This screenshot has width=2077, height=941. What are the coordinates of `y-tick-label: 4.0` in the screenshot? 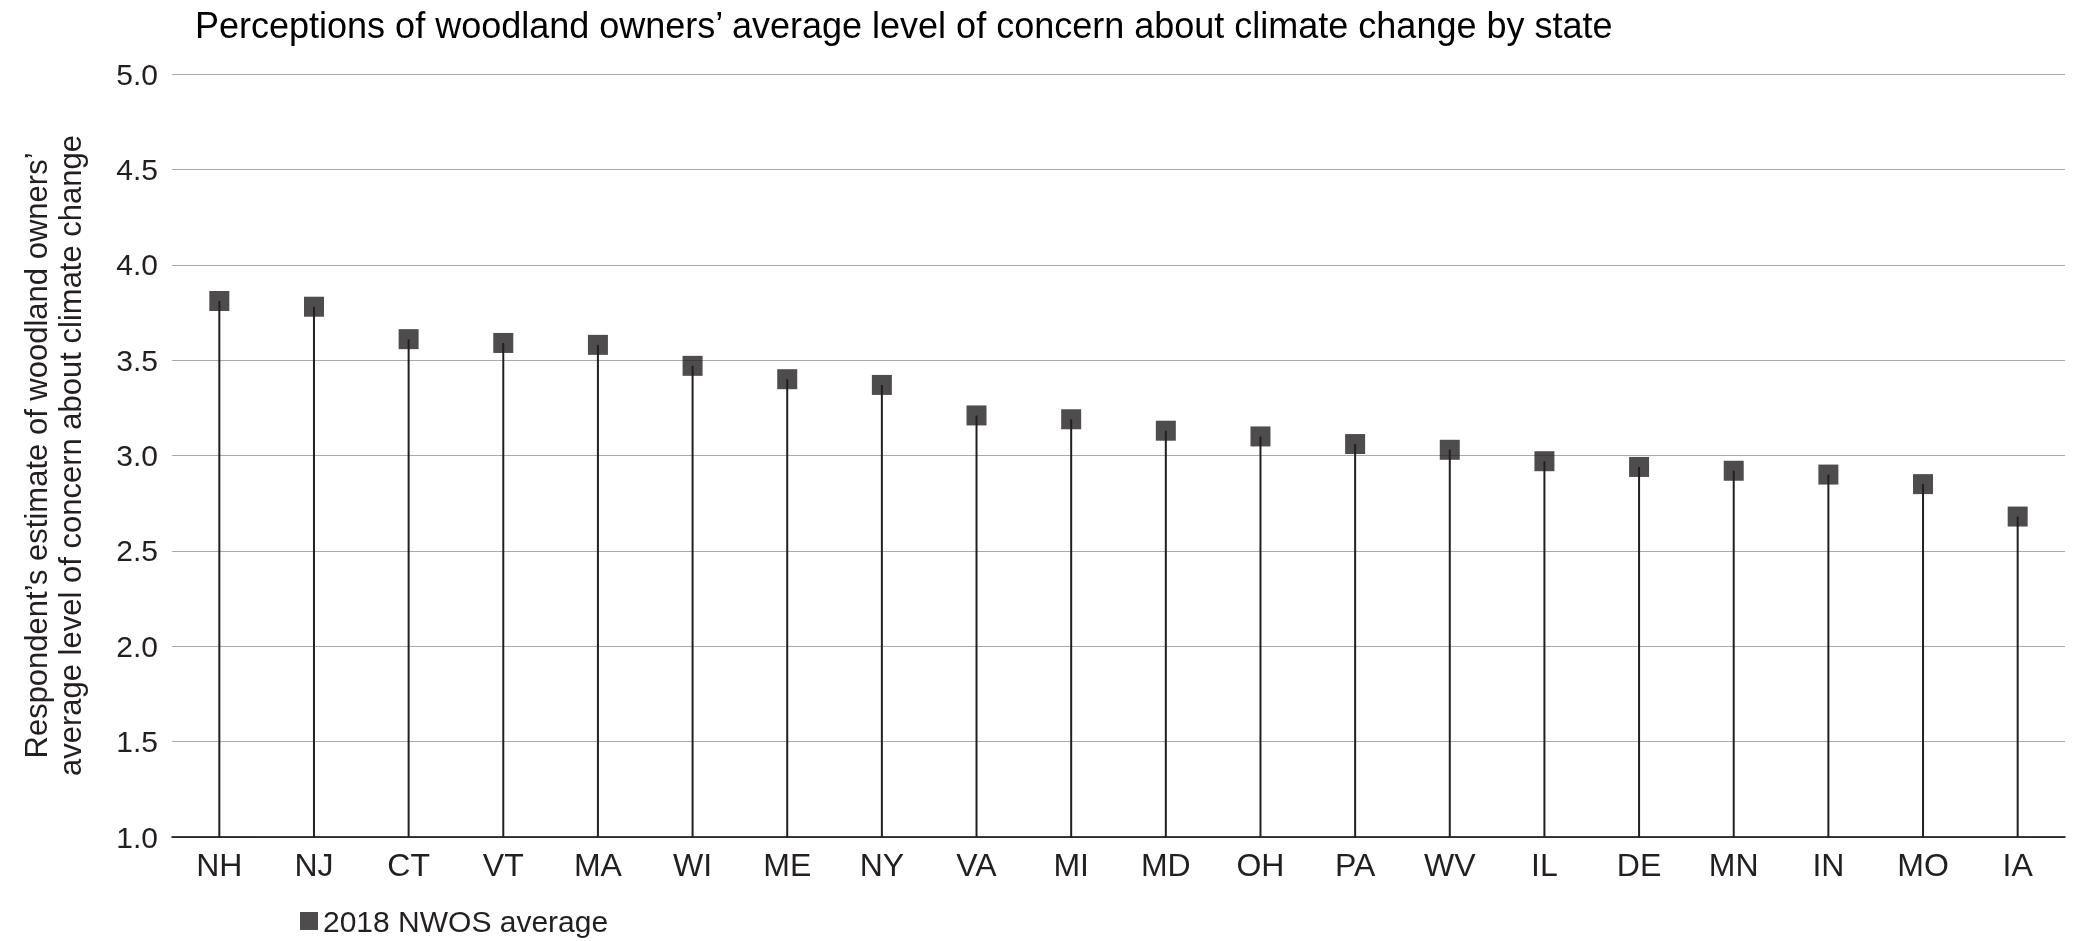 It's located at (137, 265).